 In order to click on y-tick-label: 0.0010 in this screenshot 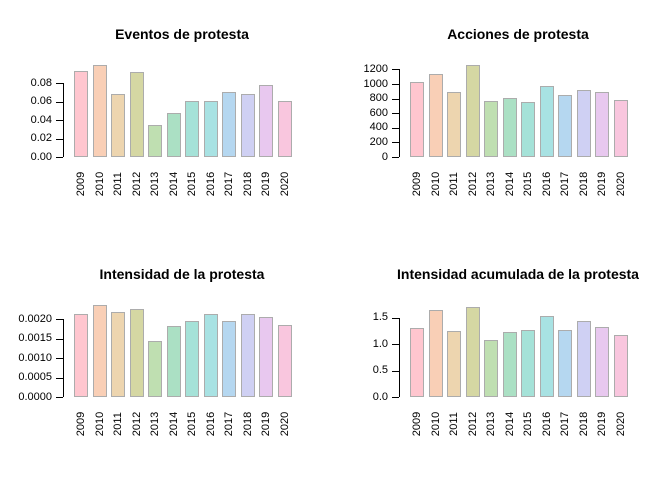, I will do `click(35, 357)`.